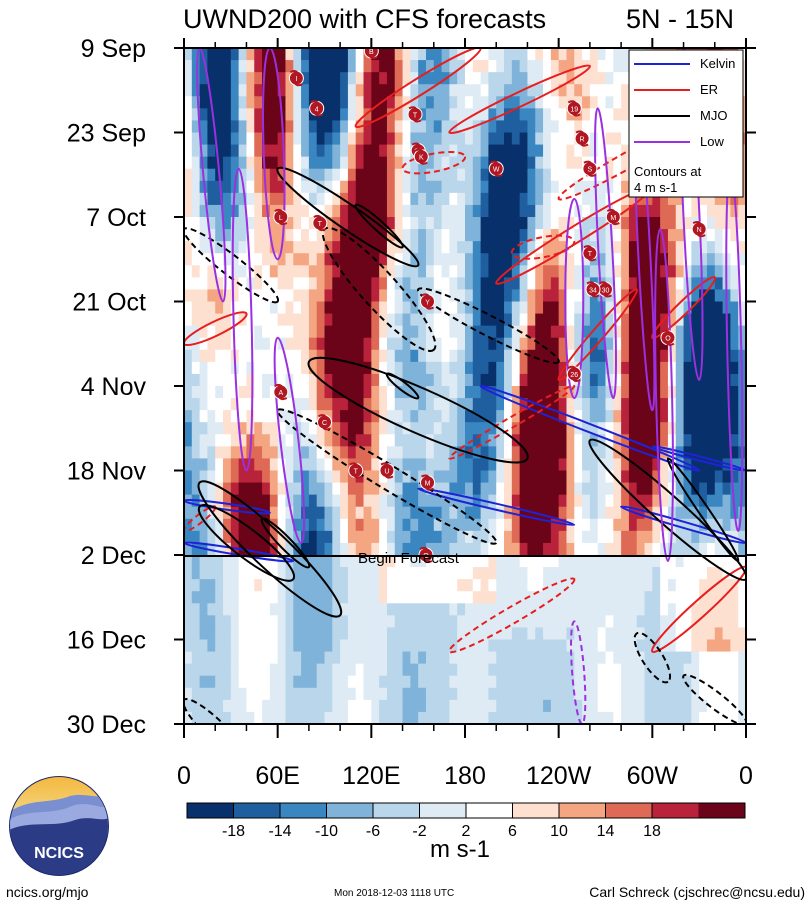  What do you see at coordinates (242, 319) in the screenshot?
I see `contour-low` at bounding box center [242, 319].